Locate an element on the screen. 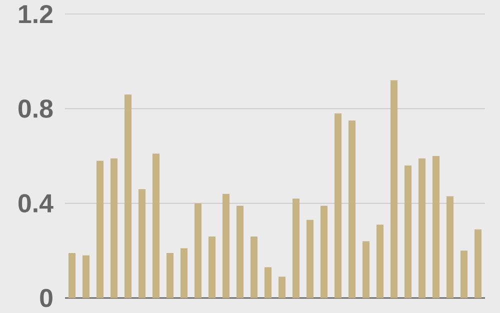 Image resolution: width=500 pixels, height=313 pixels. y-tick-label: 1.2 is located at coordinates (35, 14).